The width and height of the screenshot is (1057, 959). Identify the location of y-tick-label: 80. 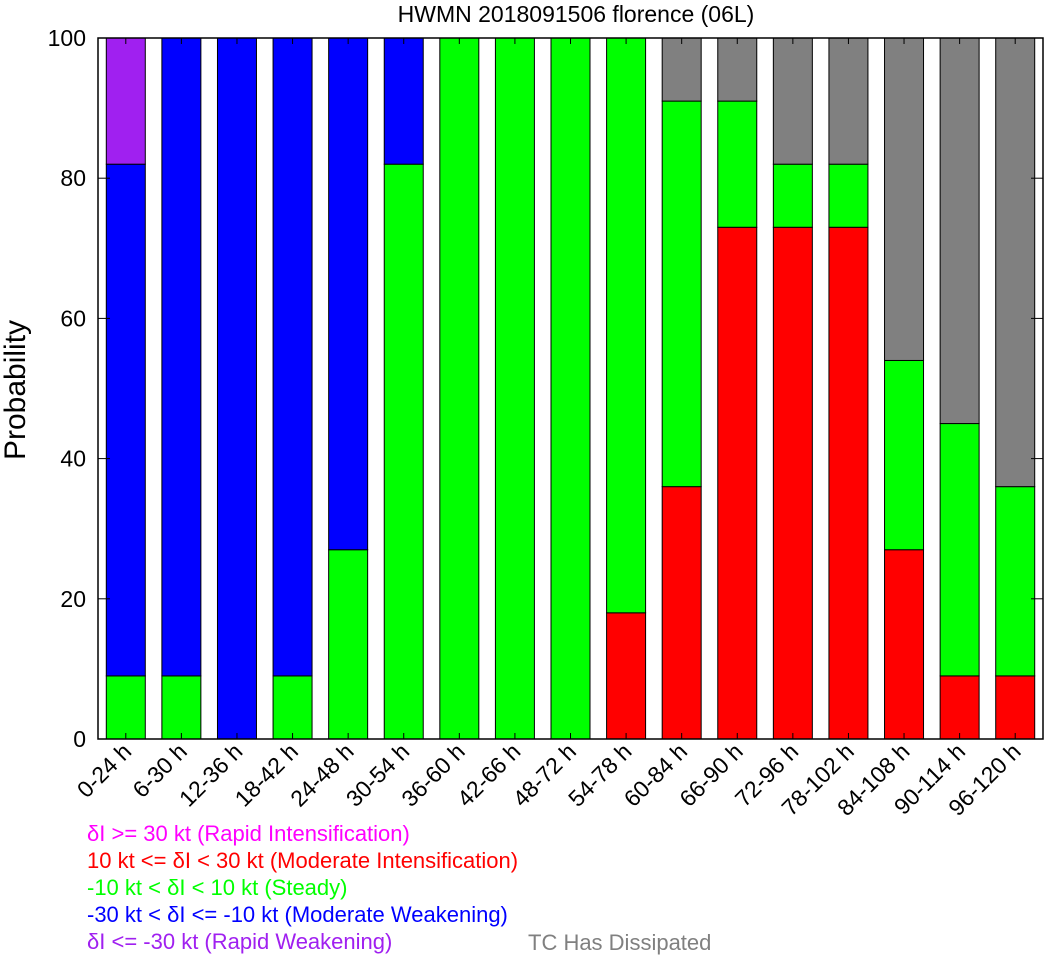
(73, 178).